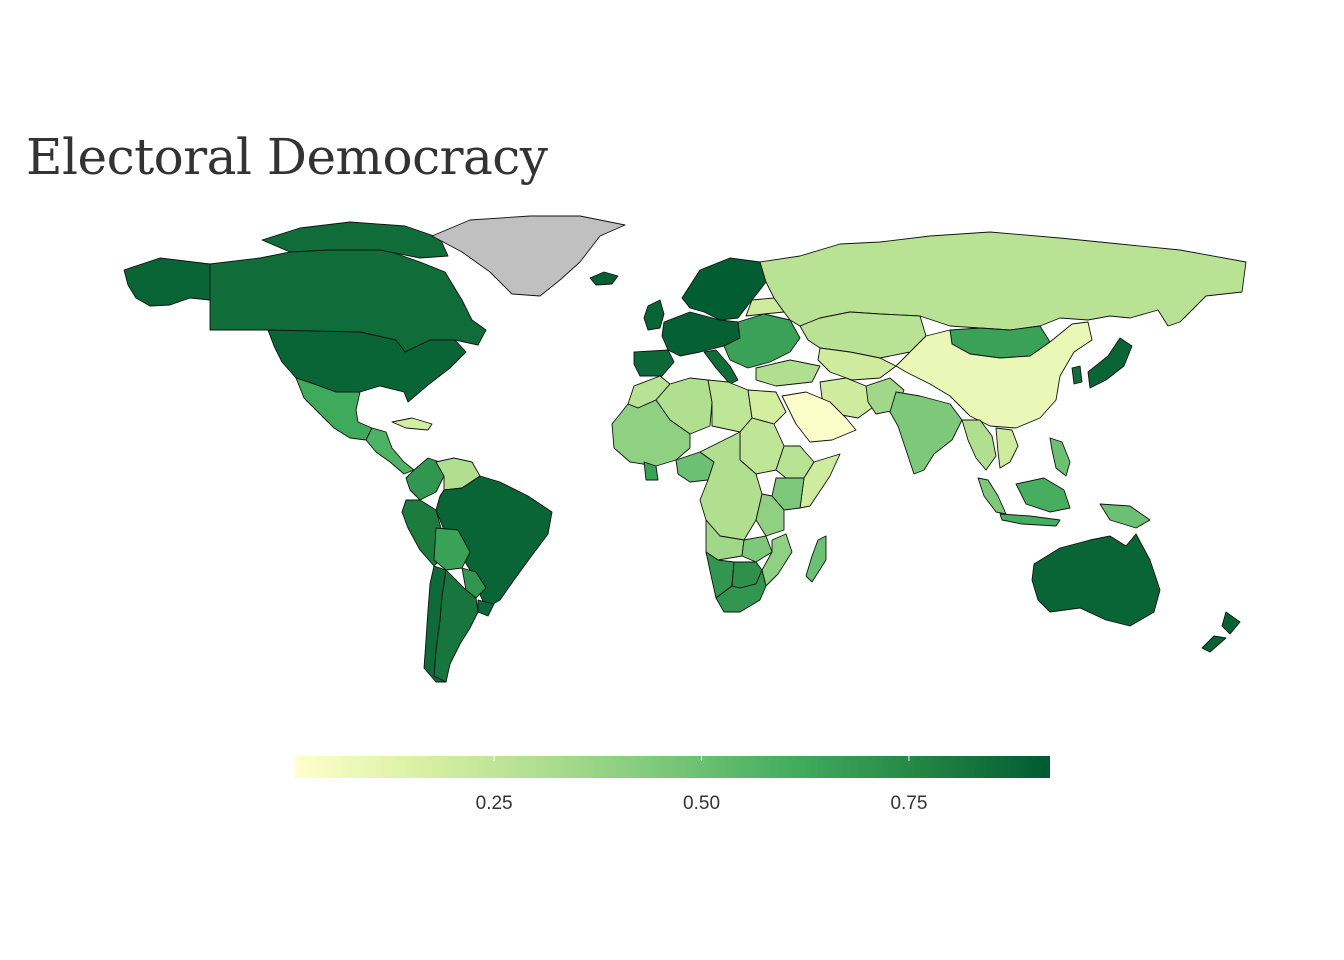  What do you see at coordinates (1125, 516) in the screenshot?
I see `region-papua-new-guinea` at bounding box center [1125, 516].